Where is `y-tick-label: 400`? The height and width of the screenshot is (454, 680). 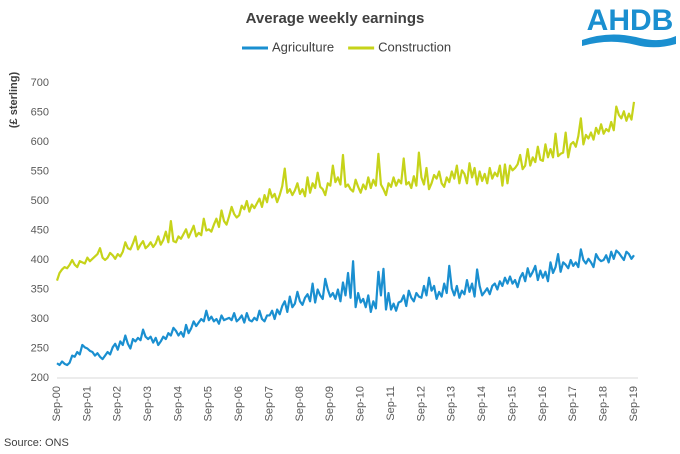
y-tick-label: 400 is located at coordinates (40, 260).